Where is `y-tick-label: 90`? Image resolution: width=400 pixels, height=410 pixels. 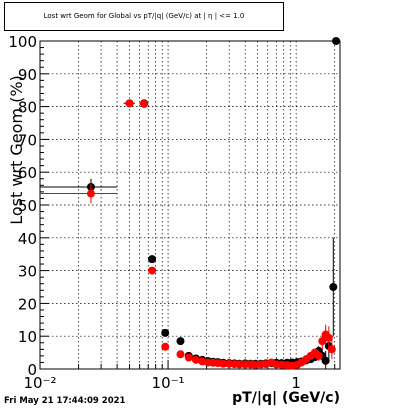 y-tick-label: 90 is located at coordinates (27, 75).